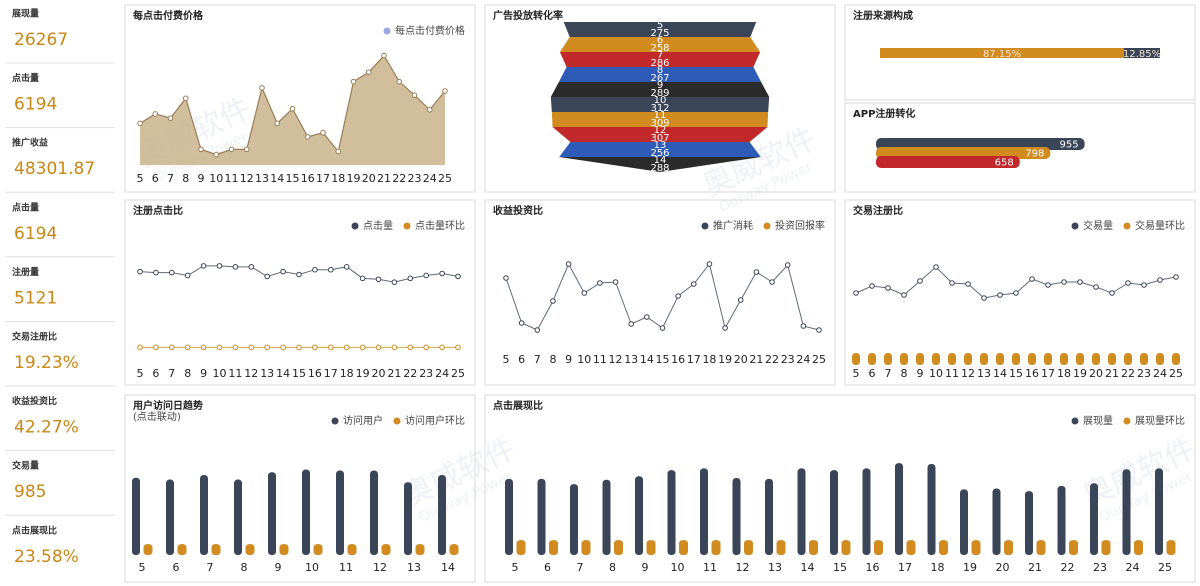  I want to click on kpi-value: 6194, so click(35, 105).